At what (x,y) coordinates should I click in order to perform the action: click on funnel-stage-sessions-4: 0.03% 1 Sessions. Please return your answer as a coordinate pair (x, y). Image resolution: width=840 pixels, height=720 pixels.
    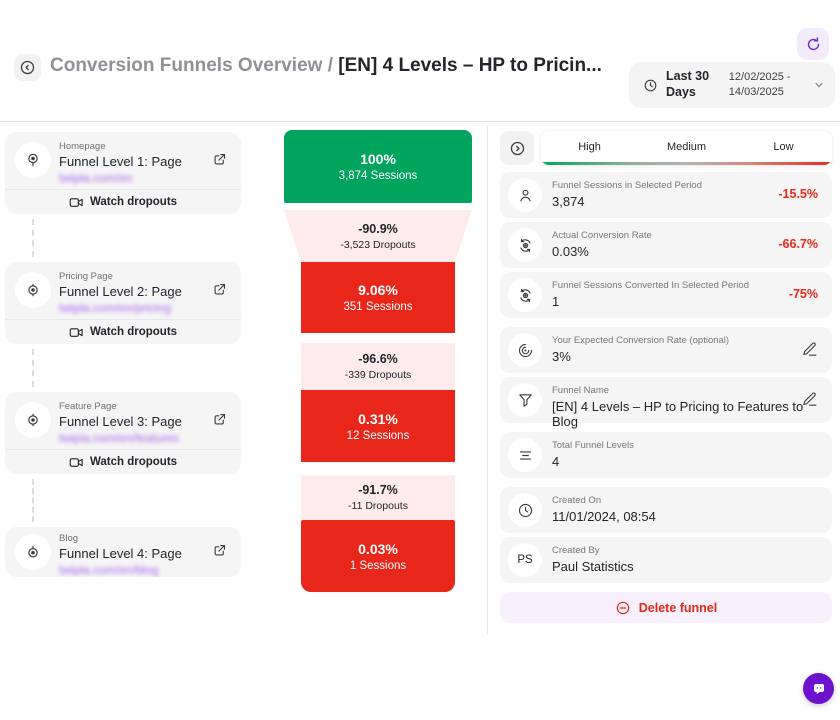
    Looking at the image, I should click on (378, 556).